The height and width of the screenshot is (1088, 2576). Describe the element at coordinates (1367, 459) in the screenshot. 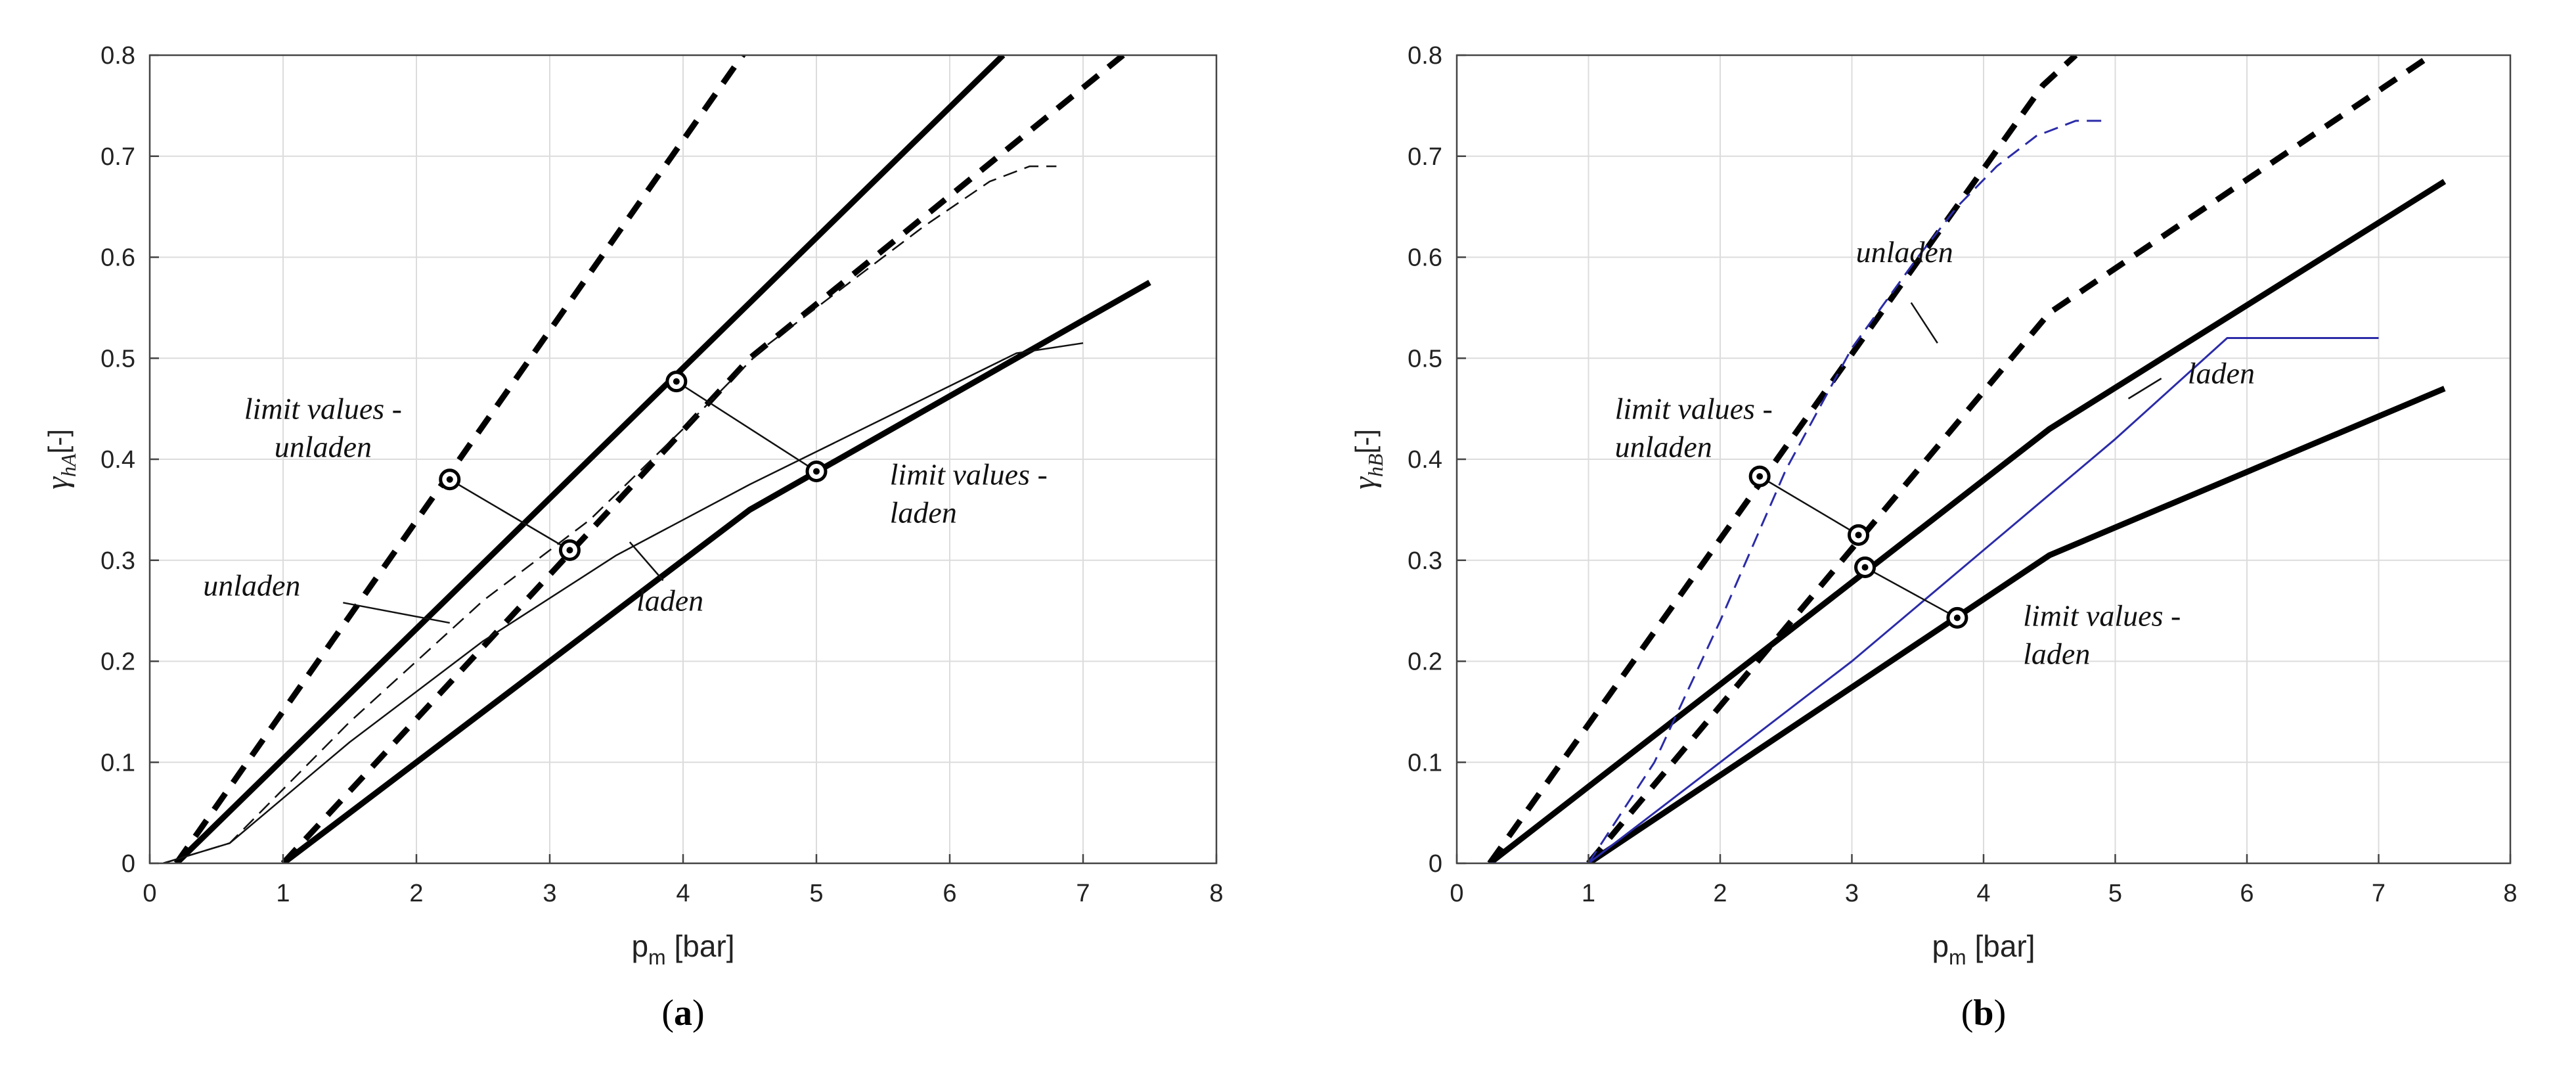

I see `y-axis-label: γhB[-]` at that location.